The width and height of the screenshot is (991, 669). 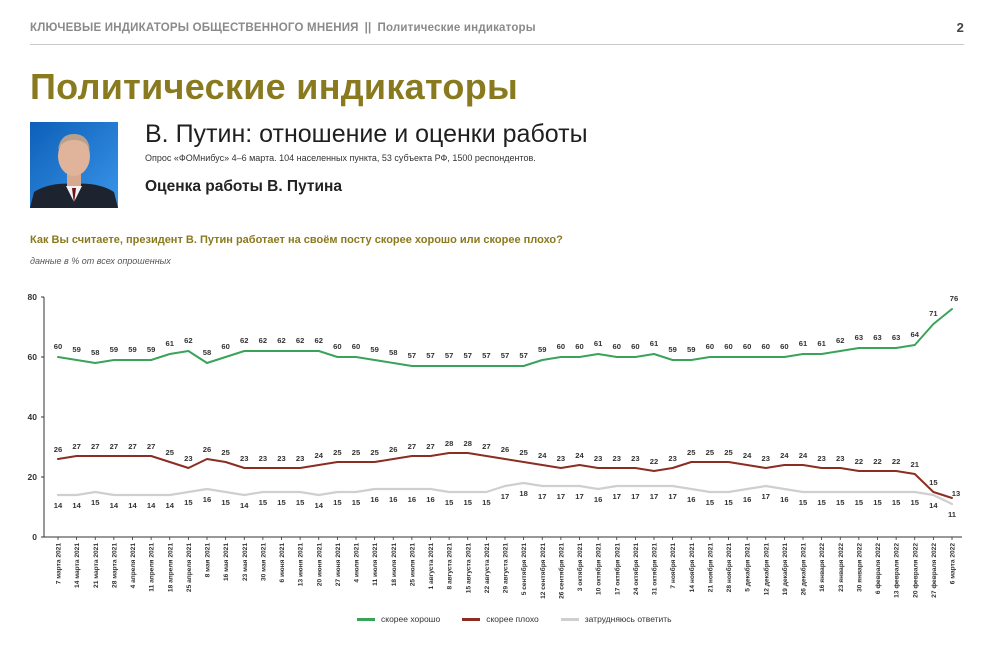 I want to click on data-label-2: 11, so click(x=952, y=514).